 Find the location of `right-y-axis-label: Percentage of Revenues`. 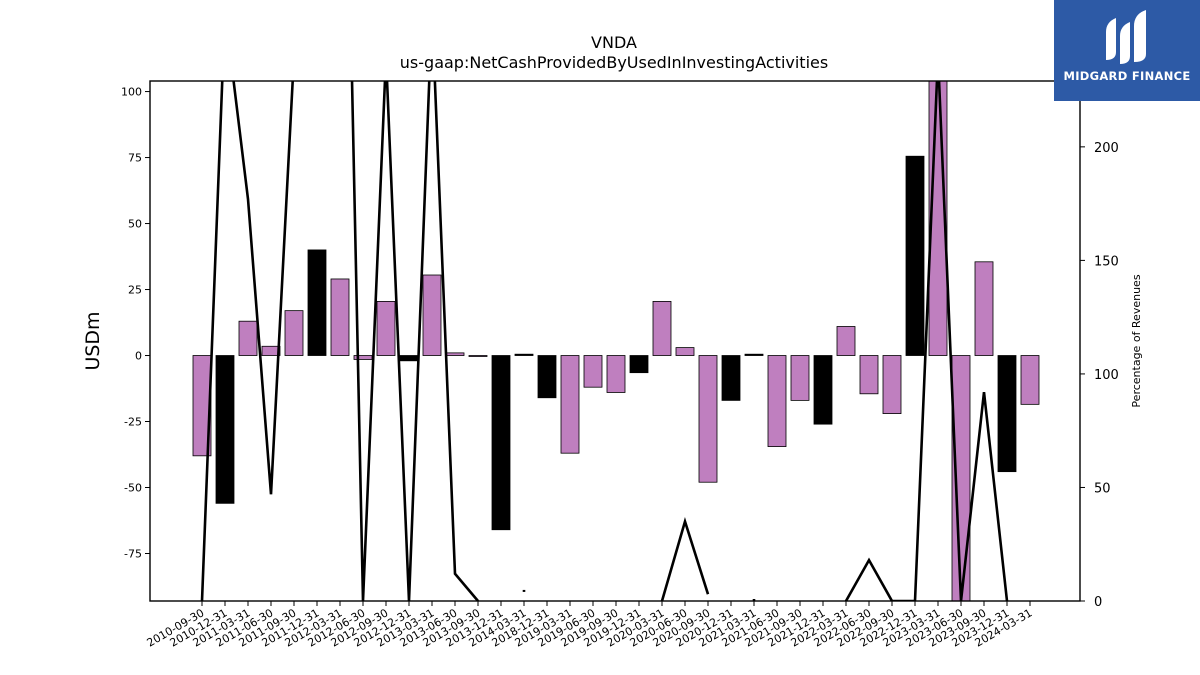

right-y-axis-label: Percentage of Revenues is located at coordinates (1136, 340).